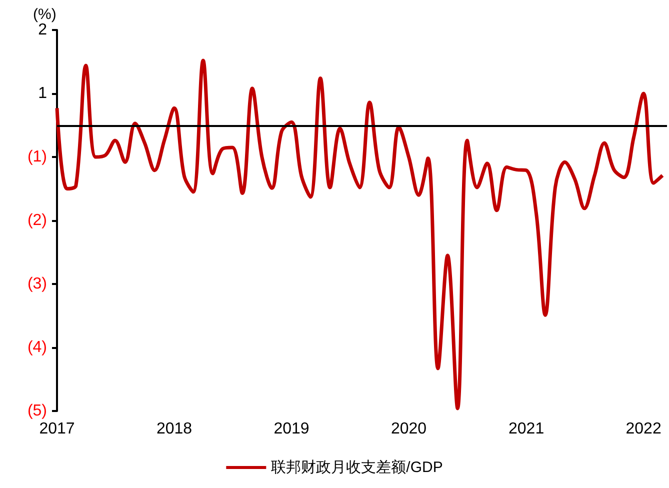 The width and height of the screenshot is (669, 488). I want to click on y-tick-label: 2, so click(43, 30).